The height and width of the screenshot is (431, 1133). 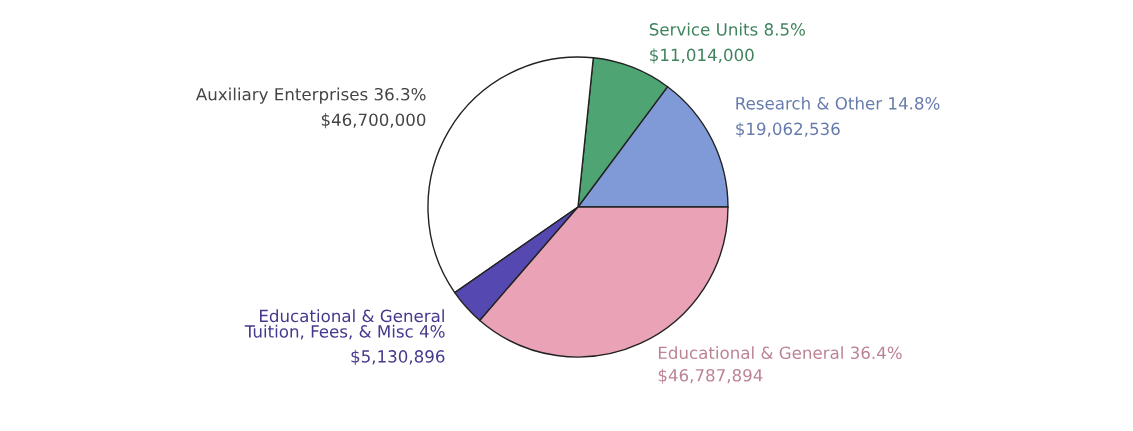 What do you see at coordinates (788, 130) in the screenshot?
I see `data-label: $19,062,536` at bounding box center [788, 130].